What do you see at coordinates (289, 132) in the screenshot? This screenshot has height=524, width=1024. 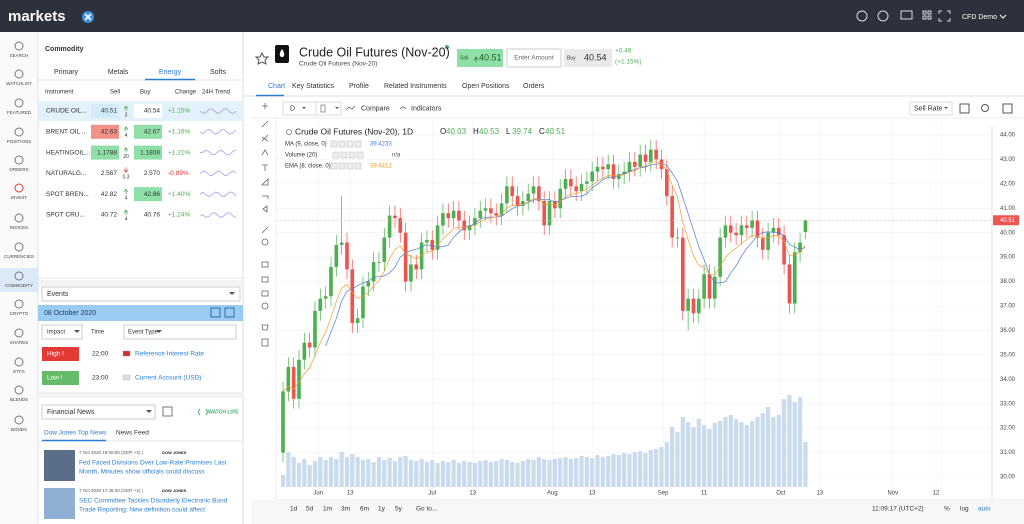 I see `collapse-icon` at bounding box center [289, 132].